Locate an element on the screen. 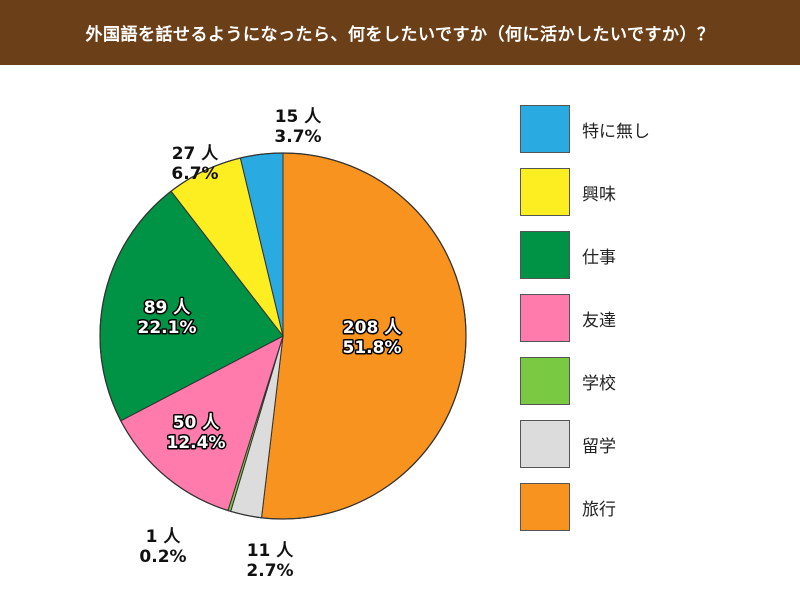 The height and width of the screenshot is (600, 800). slice-percent-label: 2.7% is located at coordinates (269, 571).